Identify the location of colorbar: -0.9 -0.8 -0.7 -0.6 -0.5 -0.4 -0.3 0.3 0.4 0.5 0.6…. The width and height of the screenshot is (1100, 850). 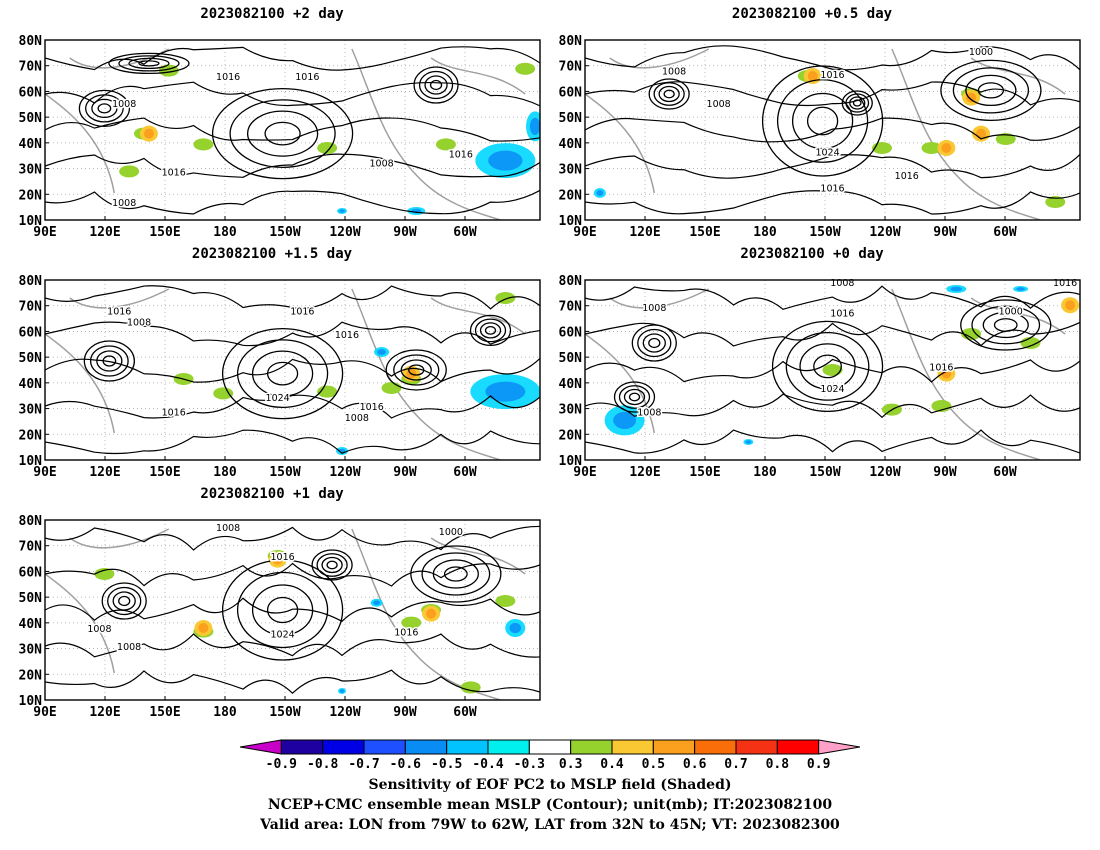
(550, 755).